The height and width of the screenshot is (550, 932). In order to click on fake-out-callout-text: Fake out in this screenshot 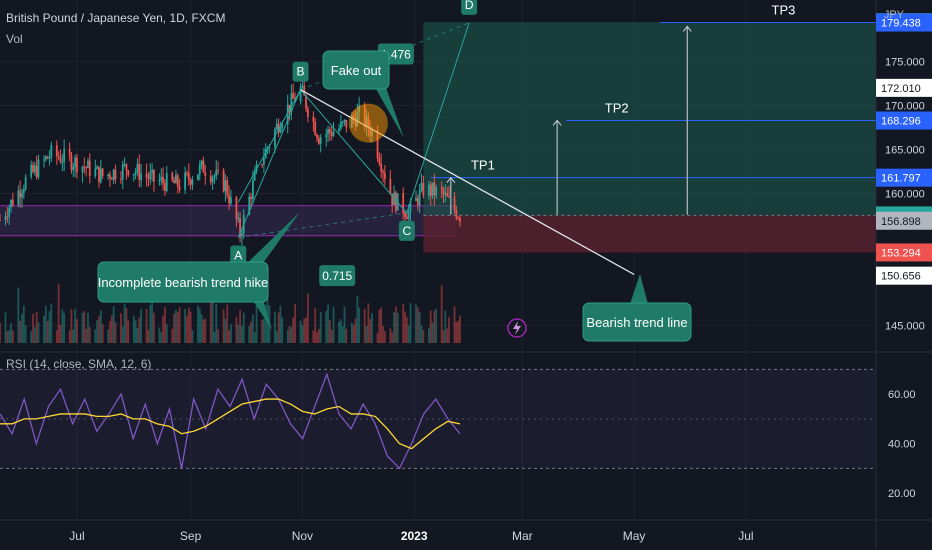, I will do `click(356, 70)`.